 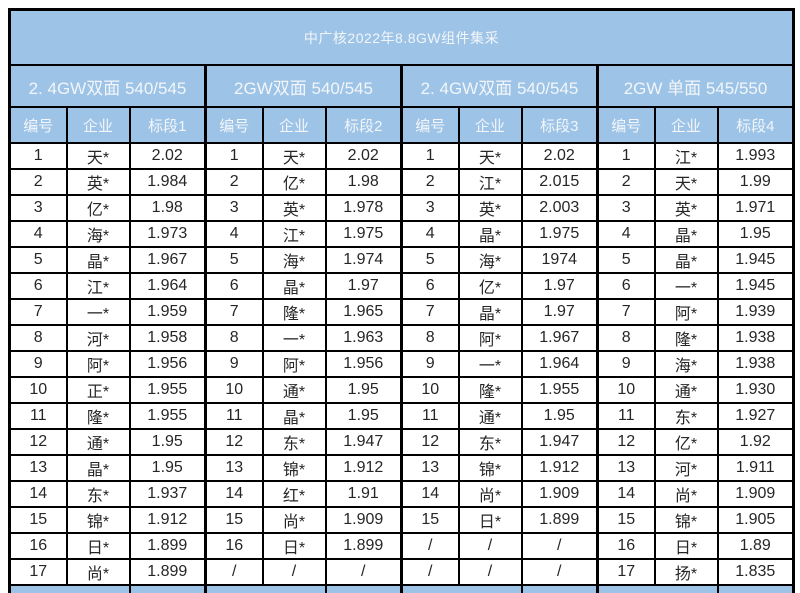 I want to click on company-cell: 一*, so click(x=686, y=286).